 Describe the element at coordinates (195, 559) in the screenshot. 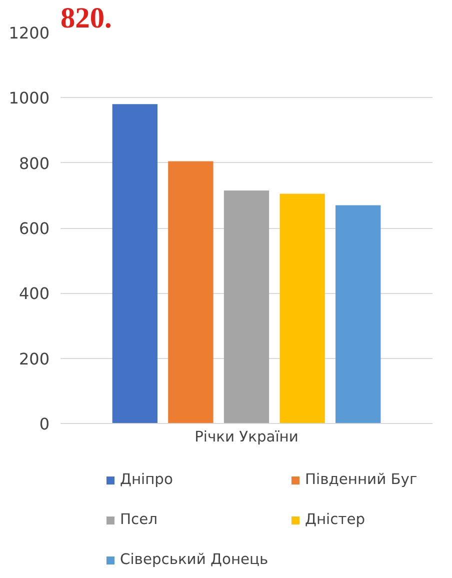

I see `legend-label: Сіверський Донець` at that location.